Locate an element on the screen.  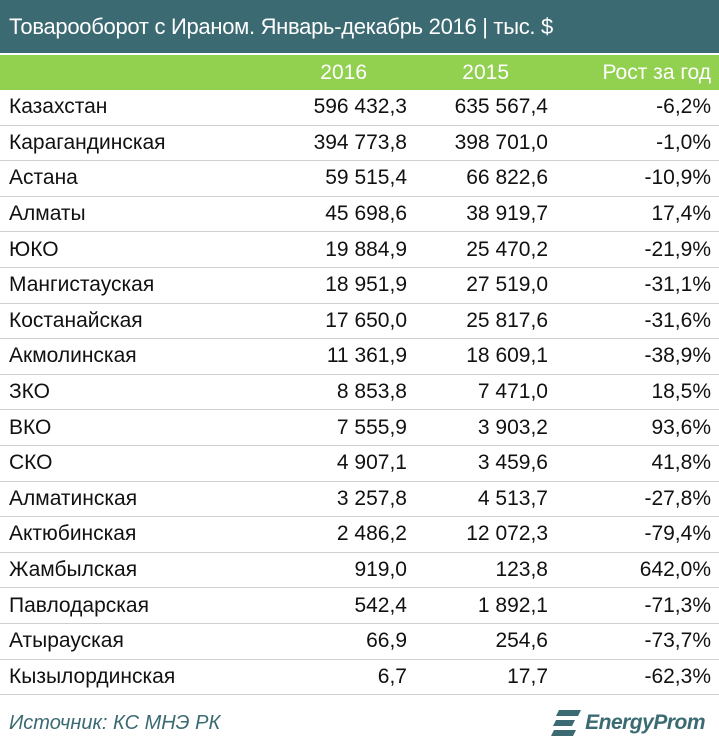
source-note: Источник: КС МНЭ РК is located at coordinates (115, 723).